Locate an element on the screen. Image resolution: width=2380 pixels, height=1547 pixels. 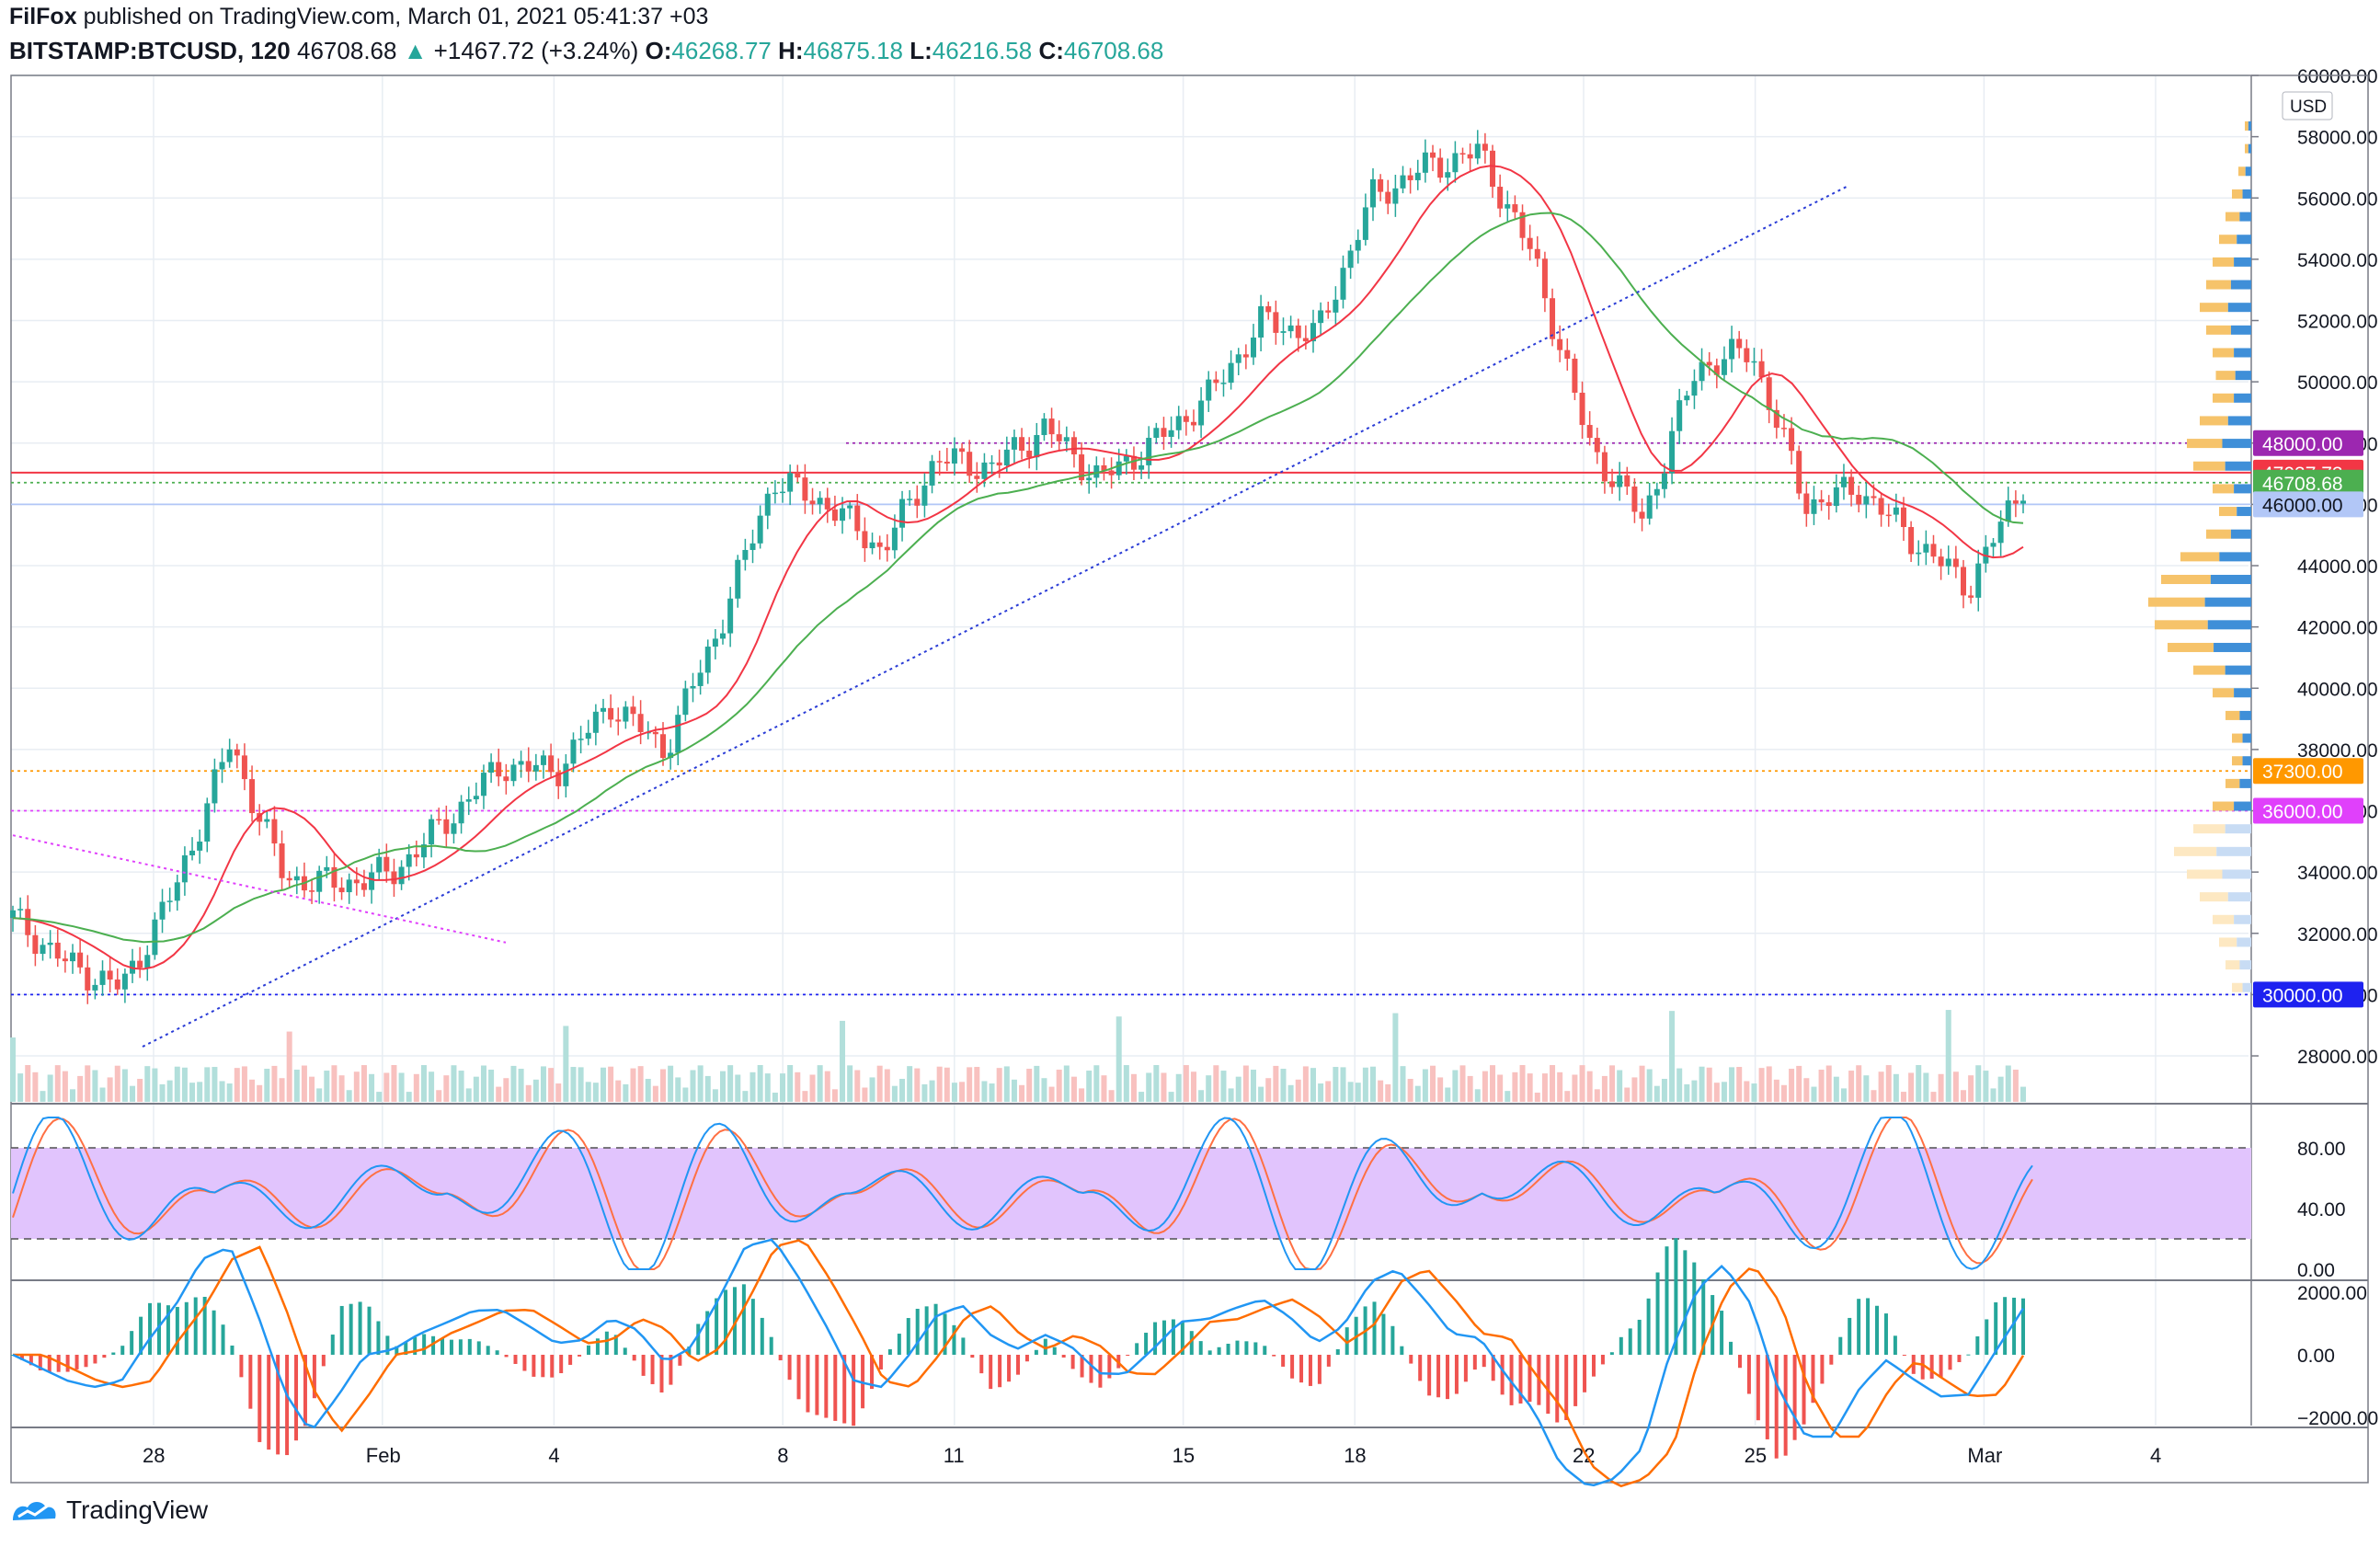
stoch-k-line is located at coordinates (1022, 1193).